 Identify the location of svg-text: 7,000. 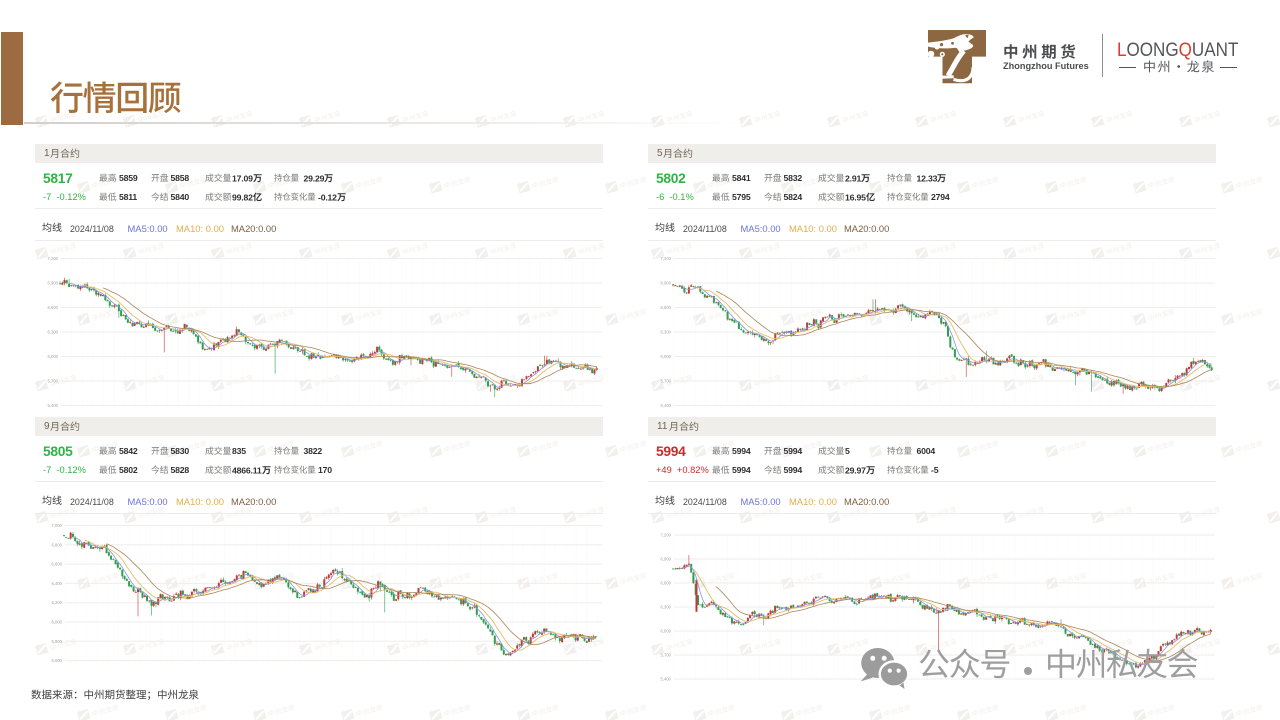
(57, 525).